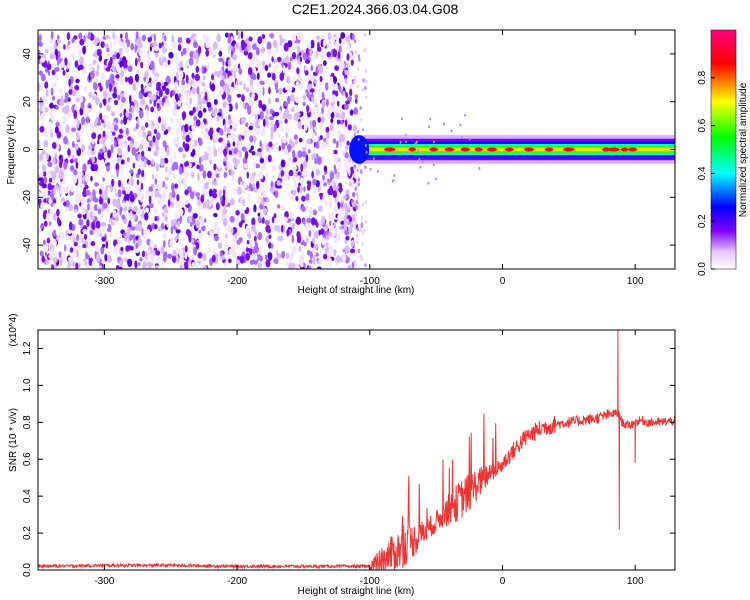 This screenshot has height=600, width=750. What do you see at coordinates (27, 149) in the screenshot?
I see `y-tick-label: 0` at bounding box center [27, 149].